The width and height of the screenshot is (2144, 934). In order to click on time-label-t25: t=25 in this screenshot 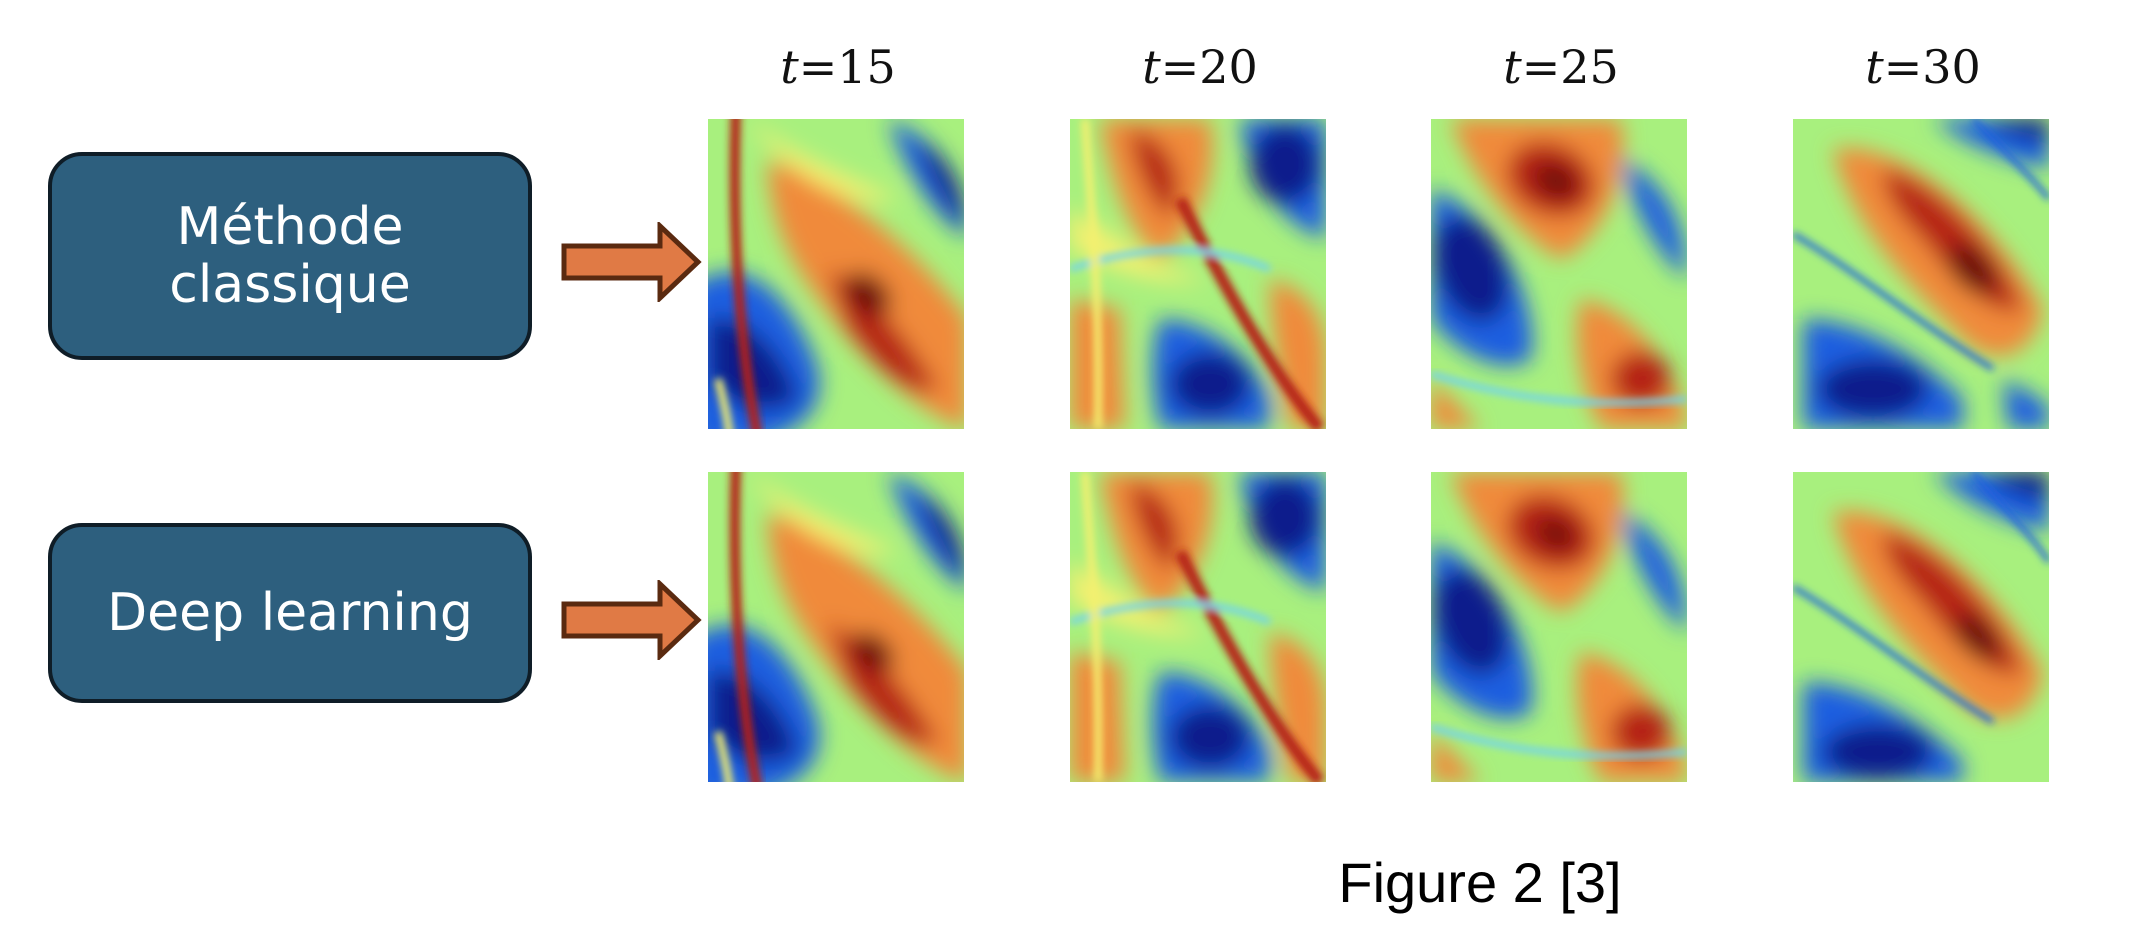, I will do `click(1561, 67)`.